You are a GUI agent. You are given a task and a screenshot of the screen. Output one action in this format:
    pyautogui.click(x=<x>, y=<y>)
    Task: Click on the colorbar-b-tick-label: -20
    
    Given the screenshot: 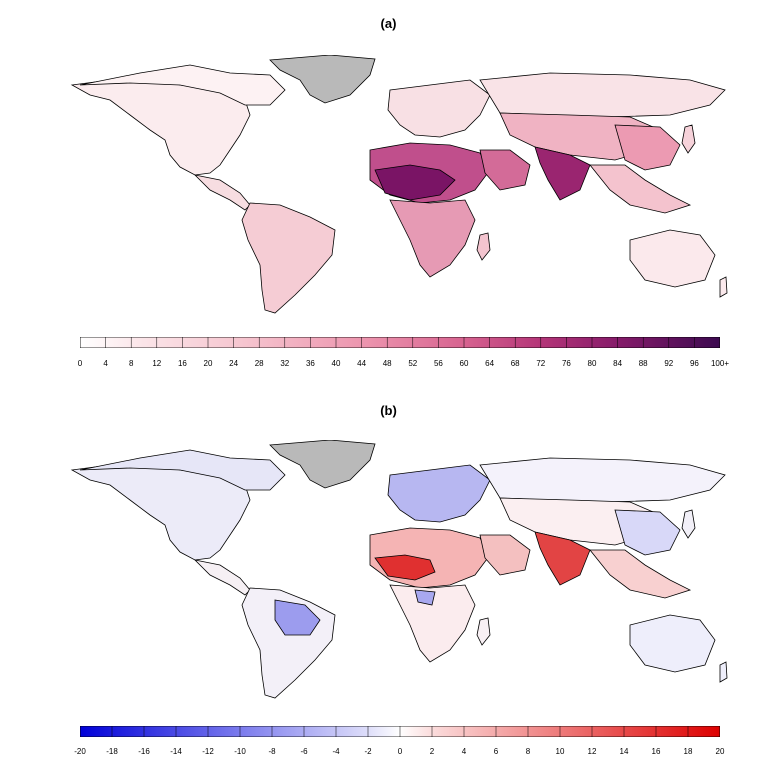 What is the action you would take?
    pyautogui.click(x=80, y=751)
    